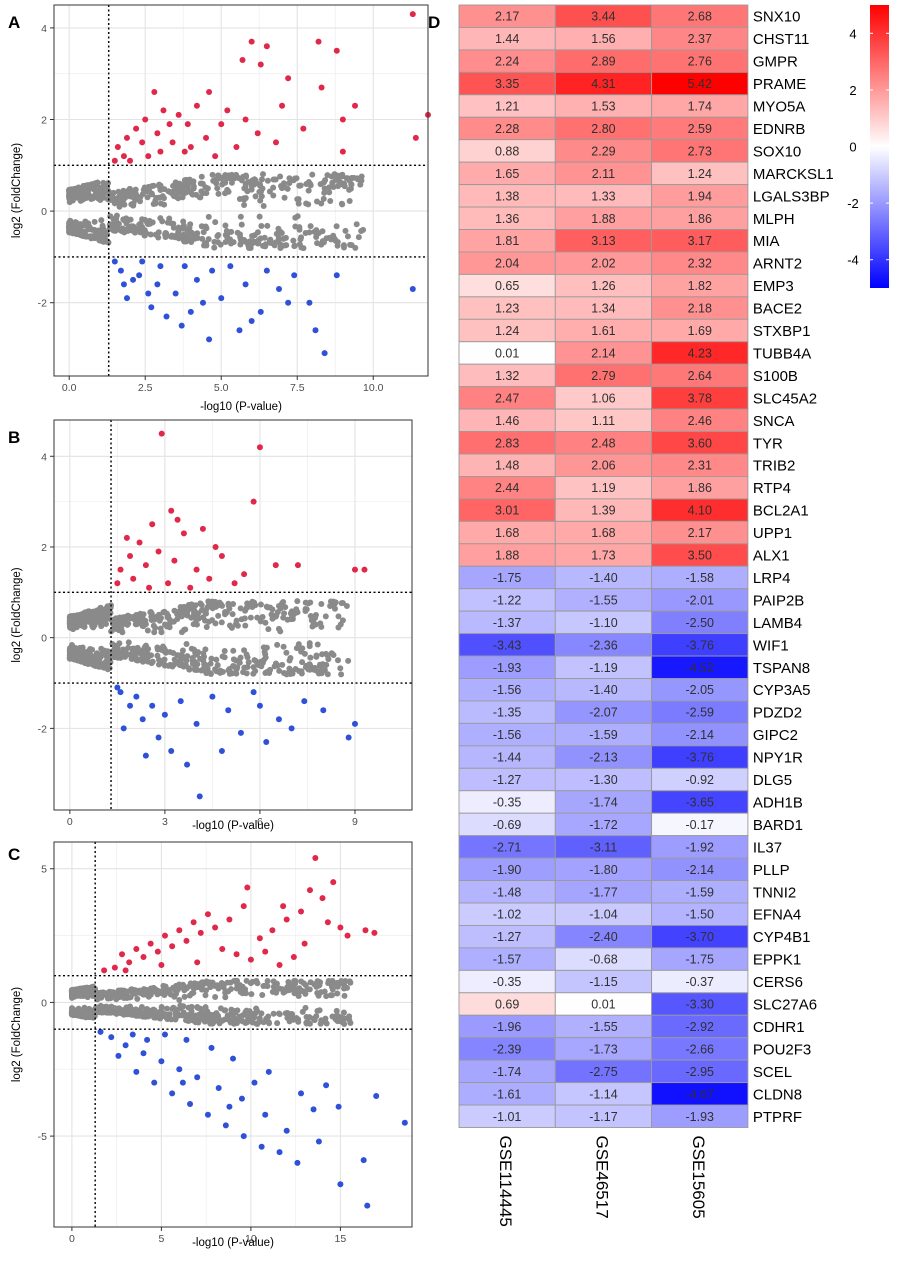 This screenshot has height=1271, width=913. What do you see at coordinates (777, 17) in the screenshot?
I see `gene-label: SNX10` at bounding box center [777, 17].